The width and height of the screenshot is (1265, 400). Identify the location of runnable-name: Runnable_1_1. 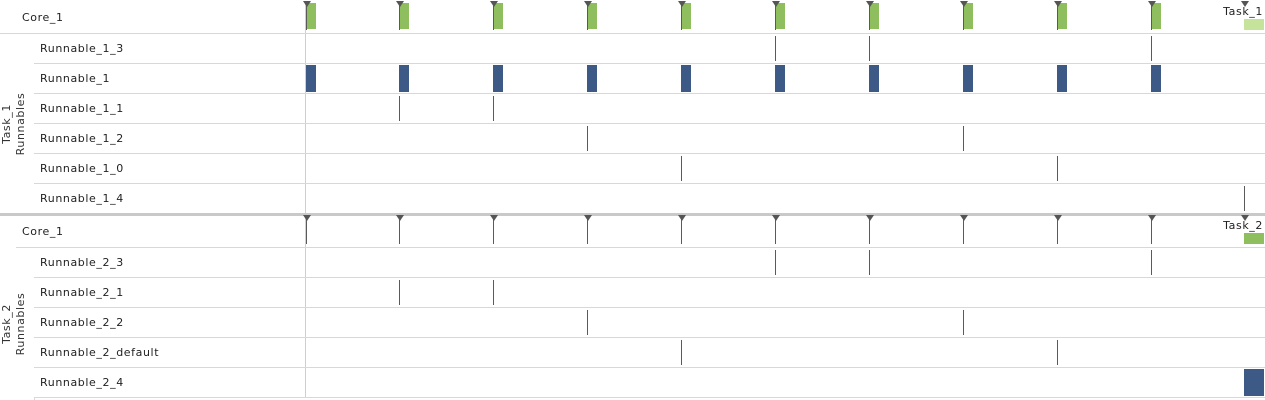
(82, 108).